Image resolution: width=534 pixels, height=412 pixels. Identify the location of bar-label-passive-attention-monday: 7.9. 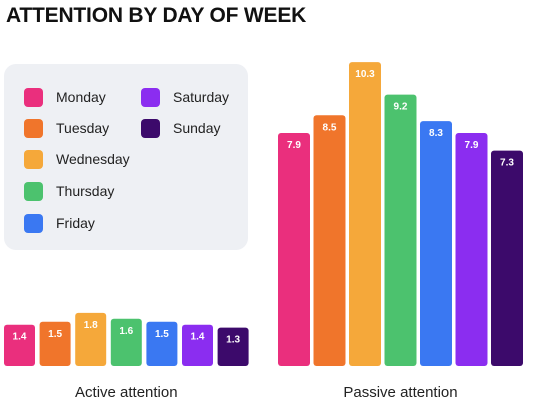
(294, 145).